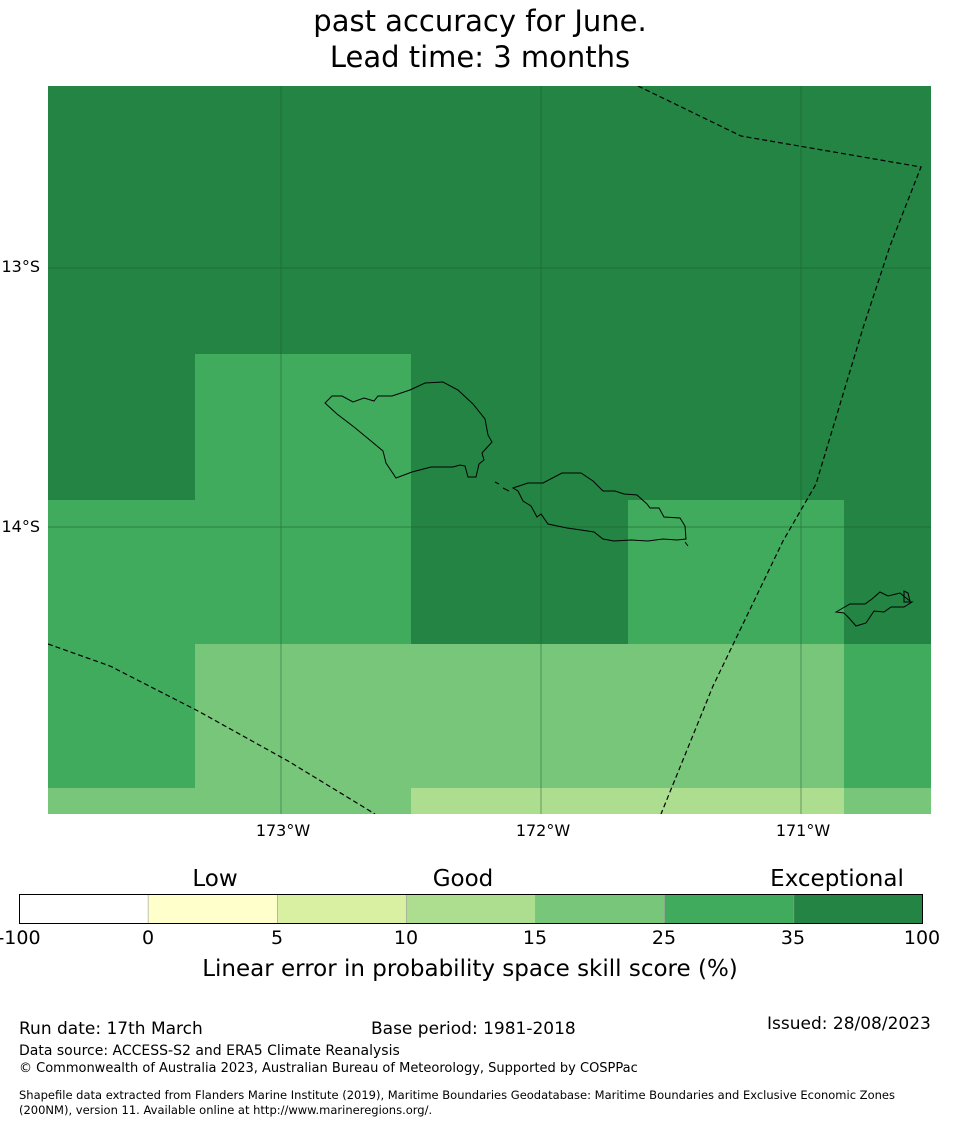 The width and height of the screenshot is (960, 1125). I want to click on lat-label-14s: 14°S, so click(20, 526).